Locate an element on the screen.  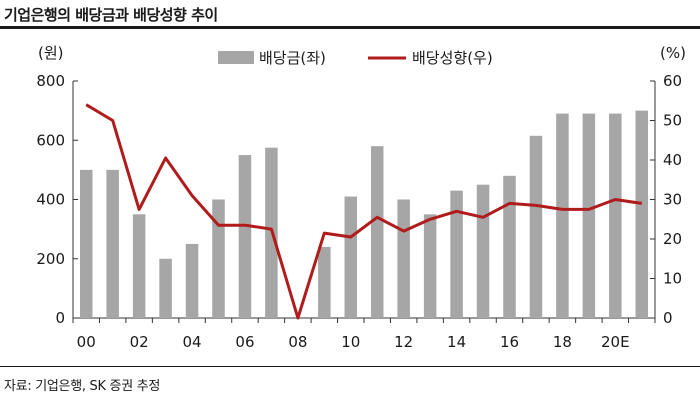
right-axis-unit: (%) is located at coordinates (673, 53).